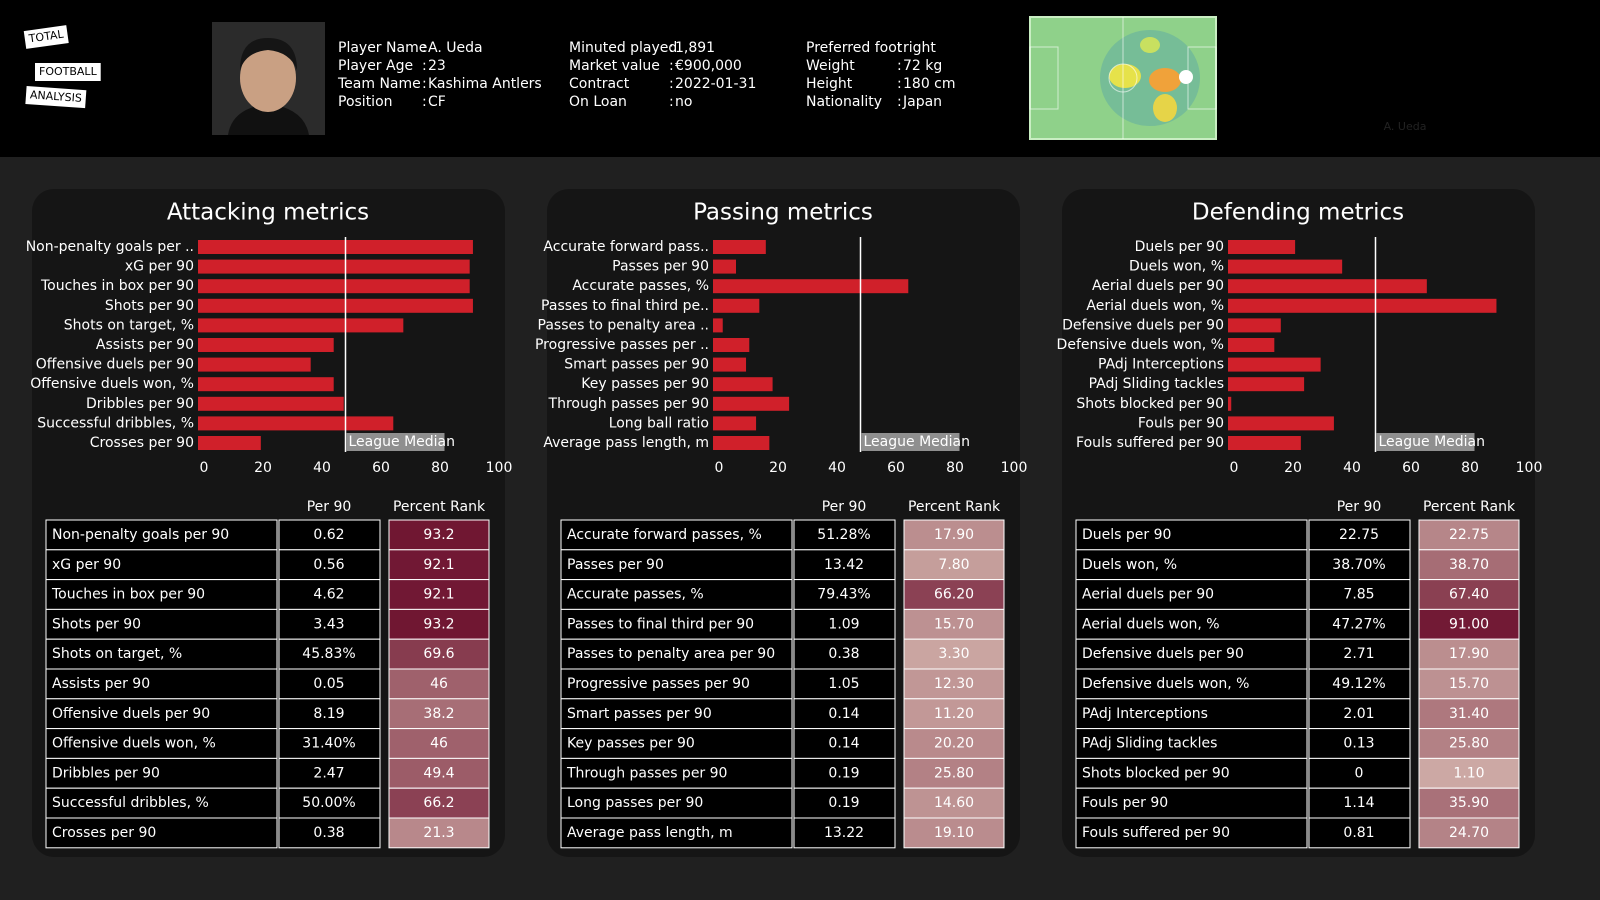  What do you see at coordinates (322, 468) in the screenshot?
I see `x-tick-label: 40` at bounding box center [322, 468].